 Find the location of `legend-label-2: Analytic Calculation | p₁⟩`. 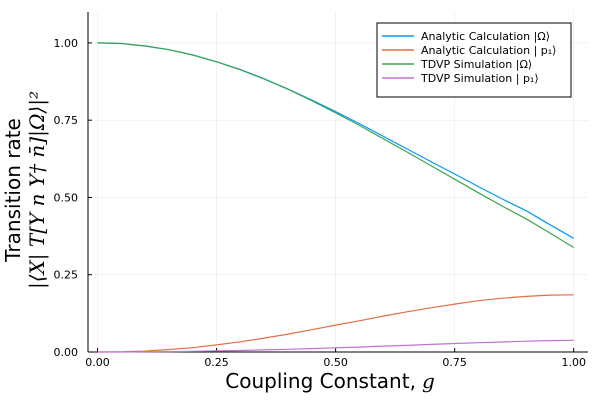

legend-label-2: Analytic Calculation | p₁⟩ is located at coordinates (488, 50).